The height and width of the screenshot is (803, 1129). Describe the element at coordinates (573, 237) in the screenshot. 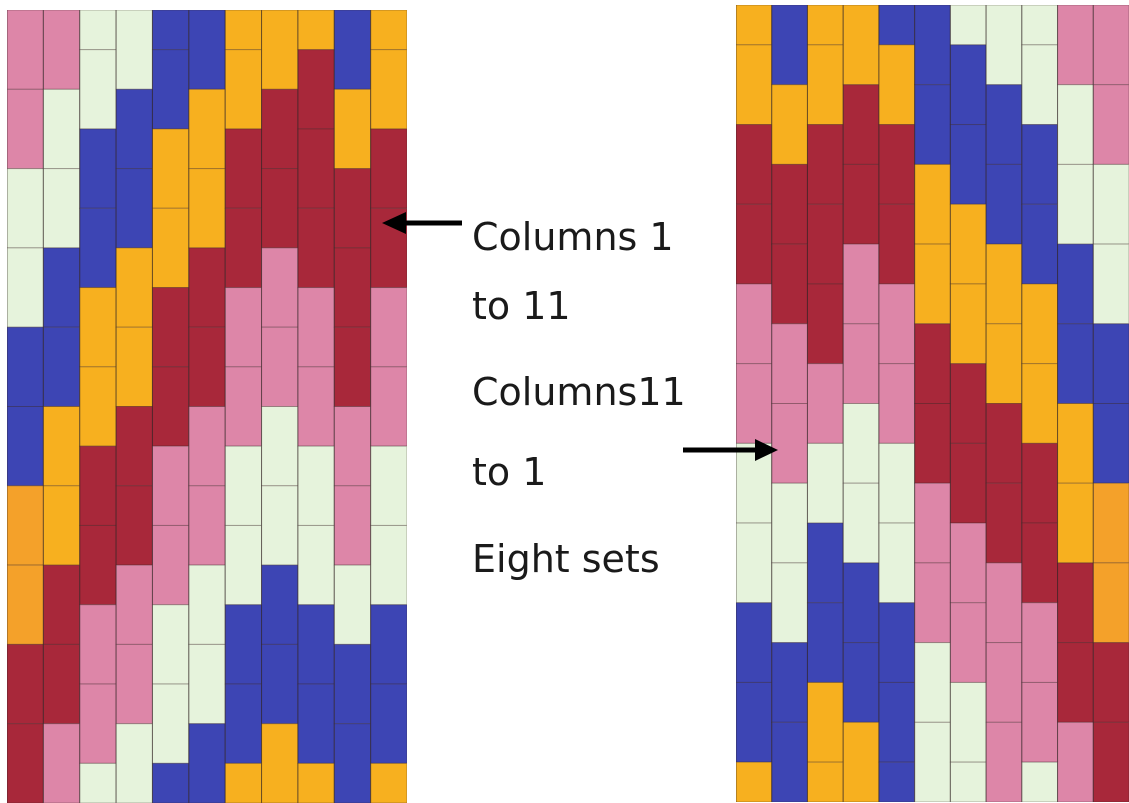

I see `label-columns-1: Columns 1` at that location.